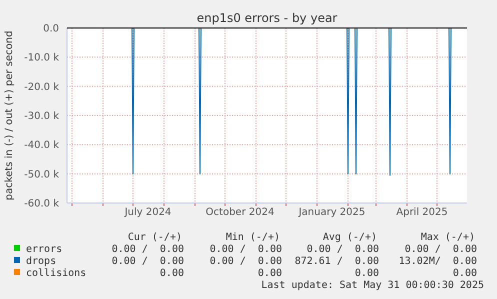 Image resolution: width=497 pixels, height=299 pixels. Describe the element at coordinates (44, 249) in the screenshot. I see `legend-label: errors` at that location.